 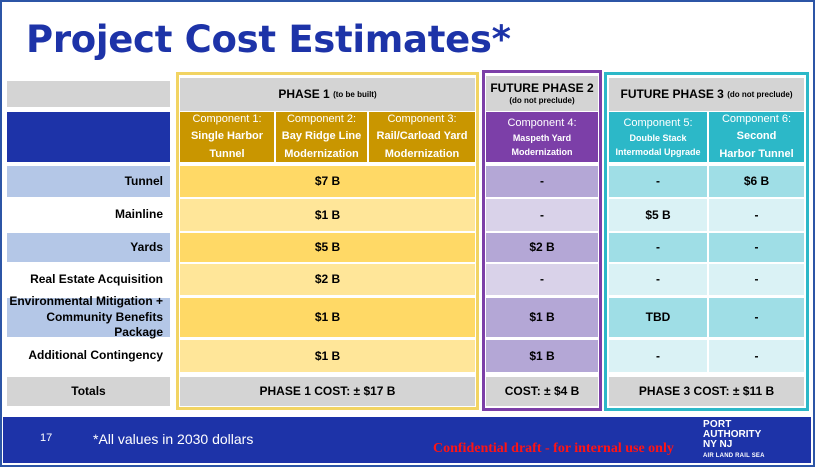 What do you see at coordinates (672, 94) in the screenshot?
I see `phase3-header-label: FUTURE PHASE 3` at bounding box center [672, 94].